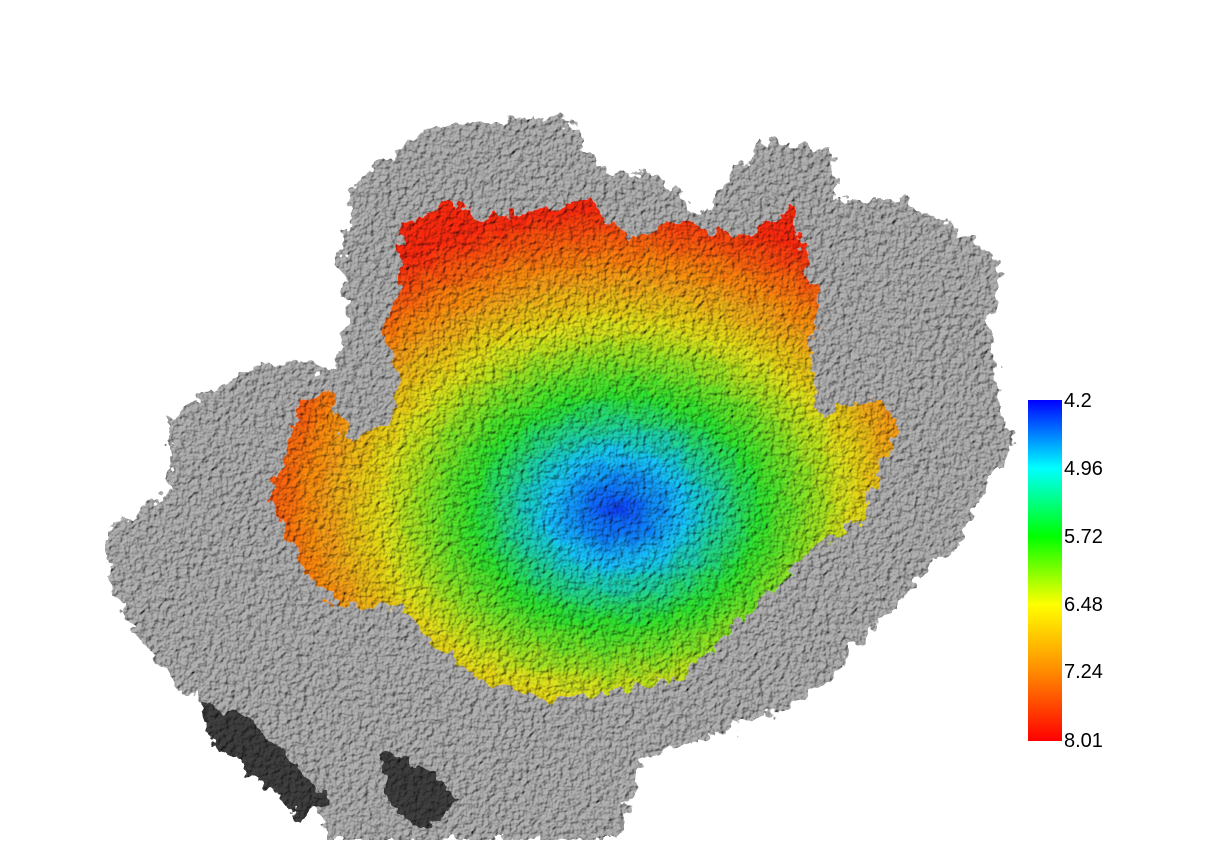 The image size is (1224, 845). I want to click on color-key-bar, so click(1045, 570).